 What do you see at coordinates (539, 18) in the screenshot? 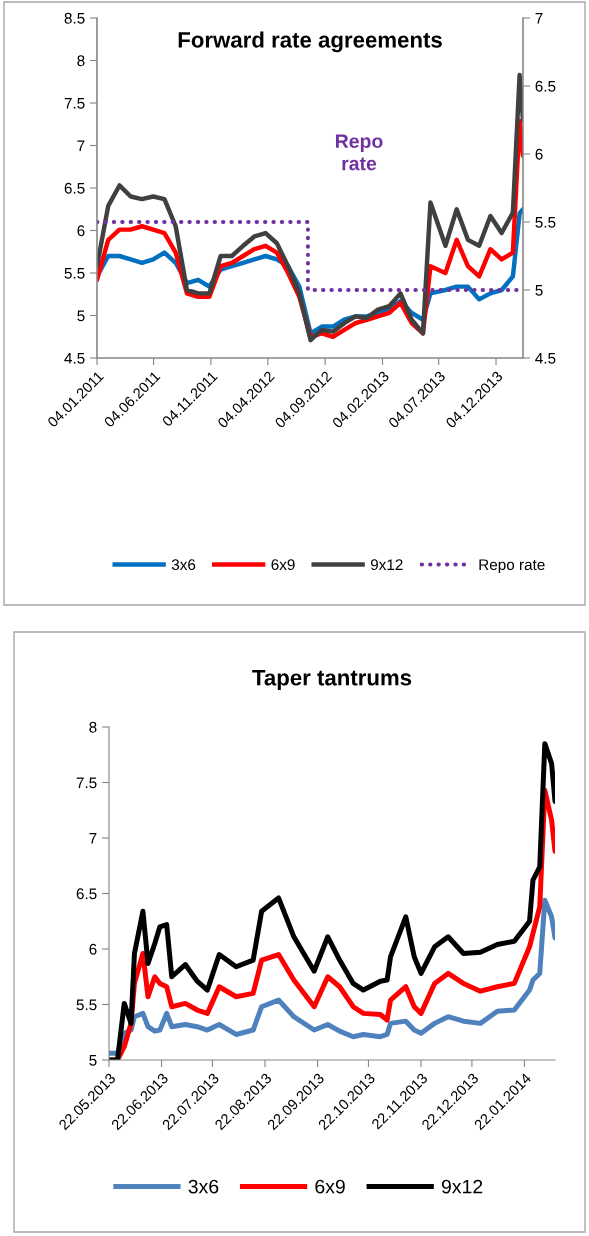
I see `y2-tick-label: 7` at bounding box center [539, 18].